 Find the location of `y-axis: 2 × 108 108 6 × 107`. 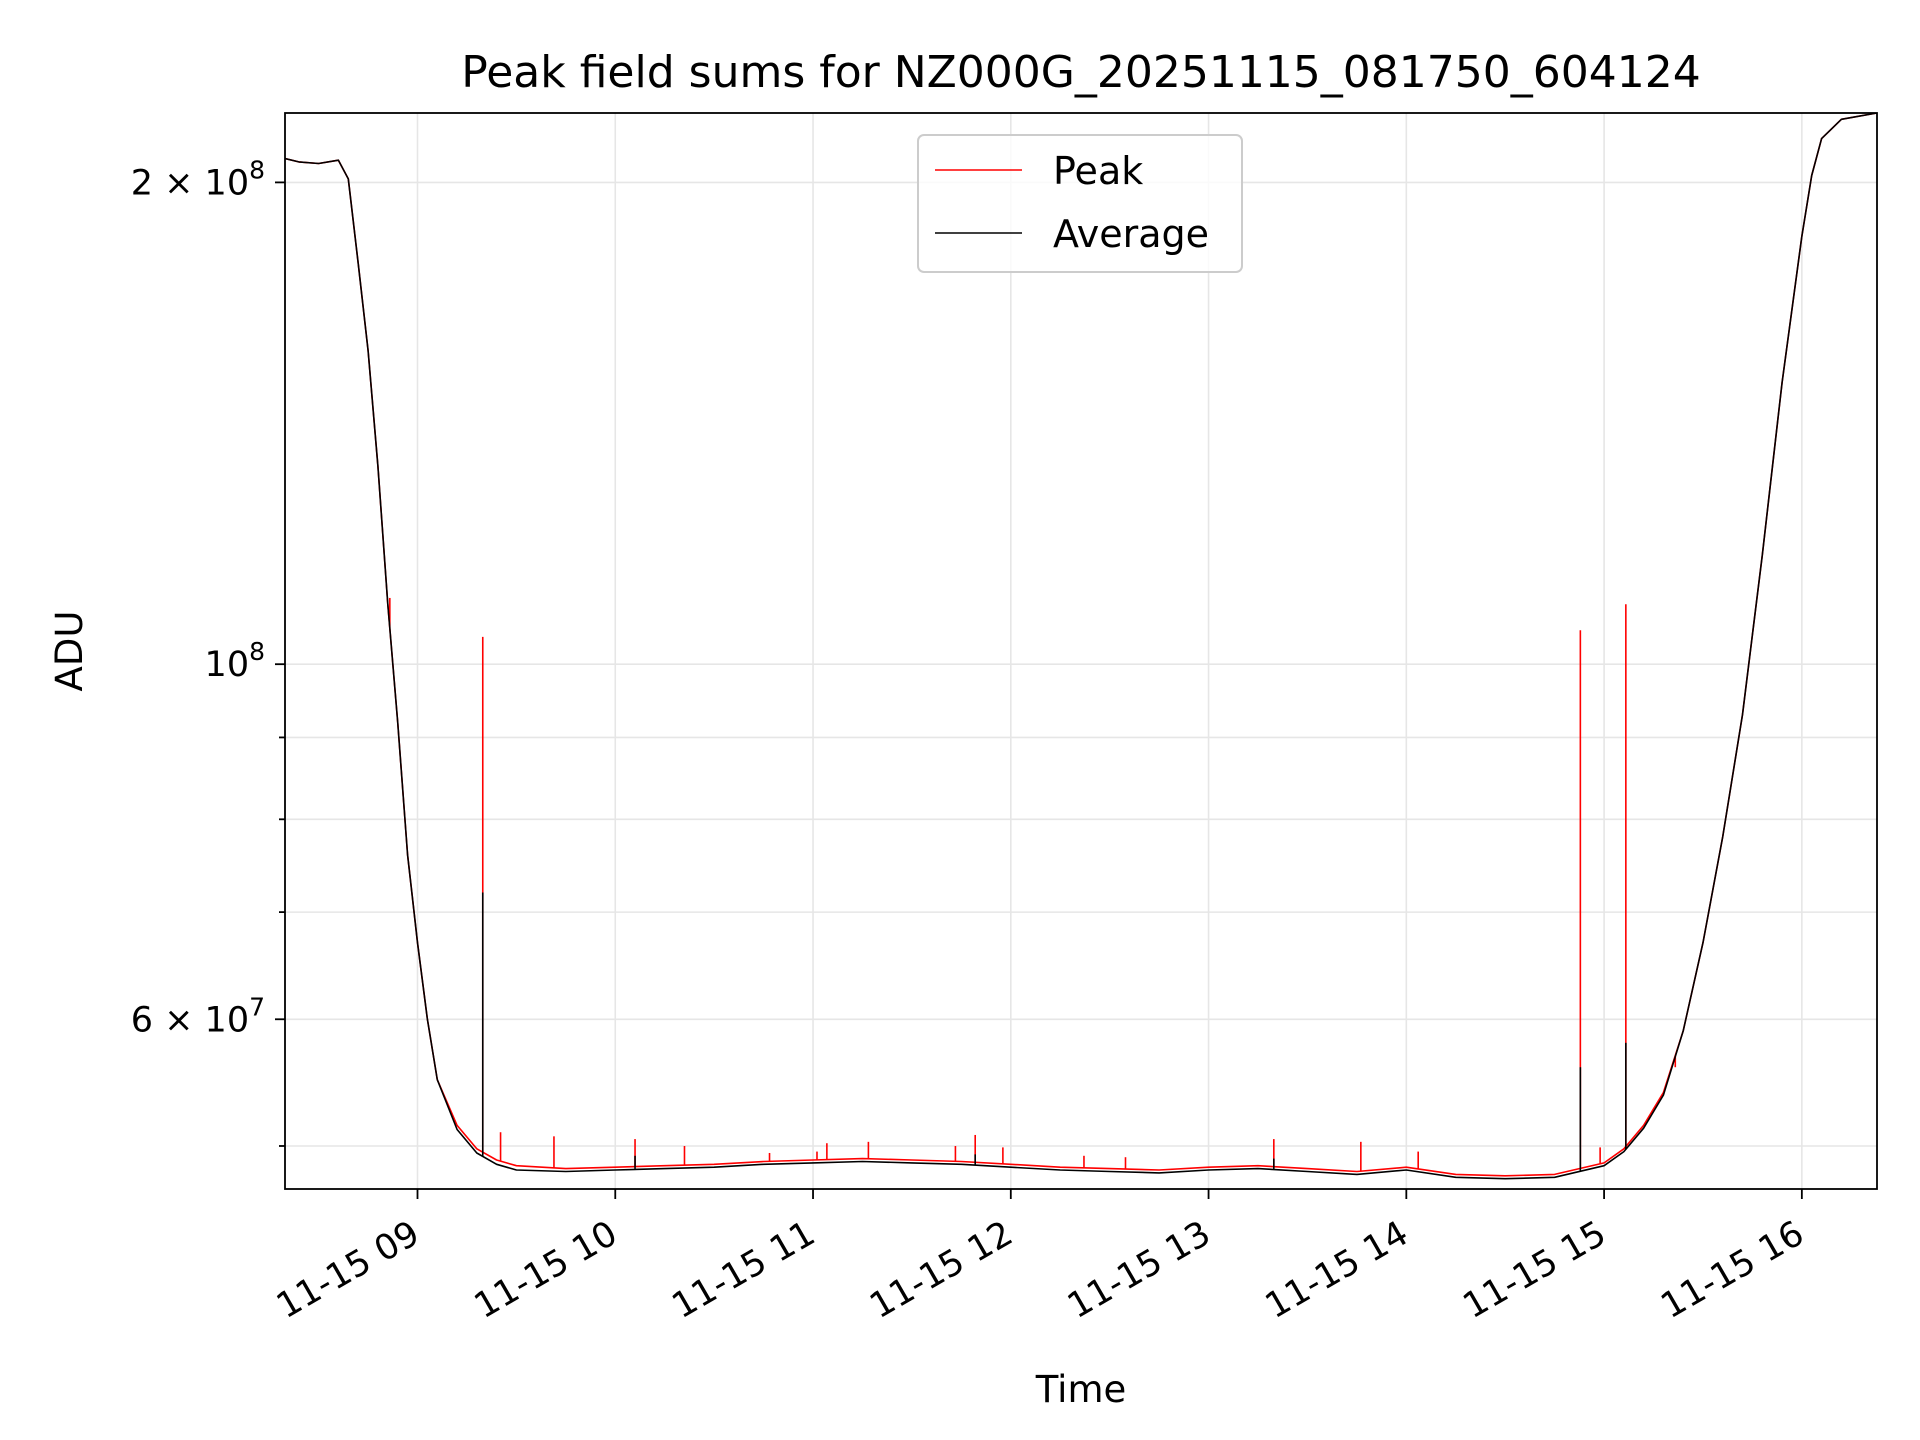

y-axis: 2 × 108 108 6 × 107 is located at coordinates (208, 651).